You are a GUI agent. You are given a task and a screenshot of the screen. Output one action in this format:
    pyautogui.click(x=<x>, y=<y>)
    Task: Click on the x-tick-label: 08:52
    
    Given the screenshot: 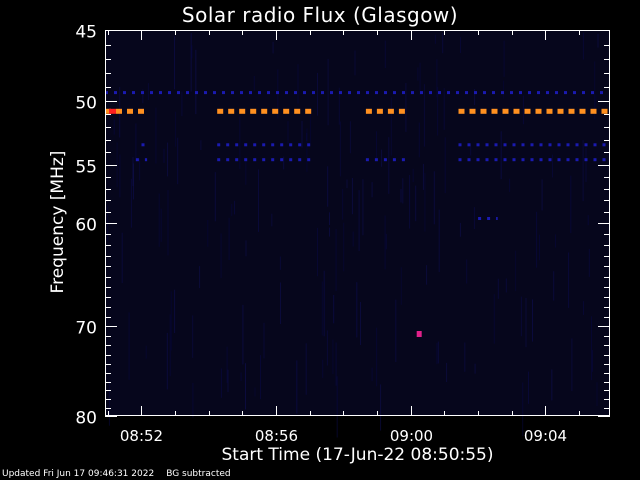 What is the action you would take?
    pyautogui.click(x=141, y=436)
    